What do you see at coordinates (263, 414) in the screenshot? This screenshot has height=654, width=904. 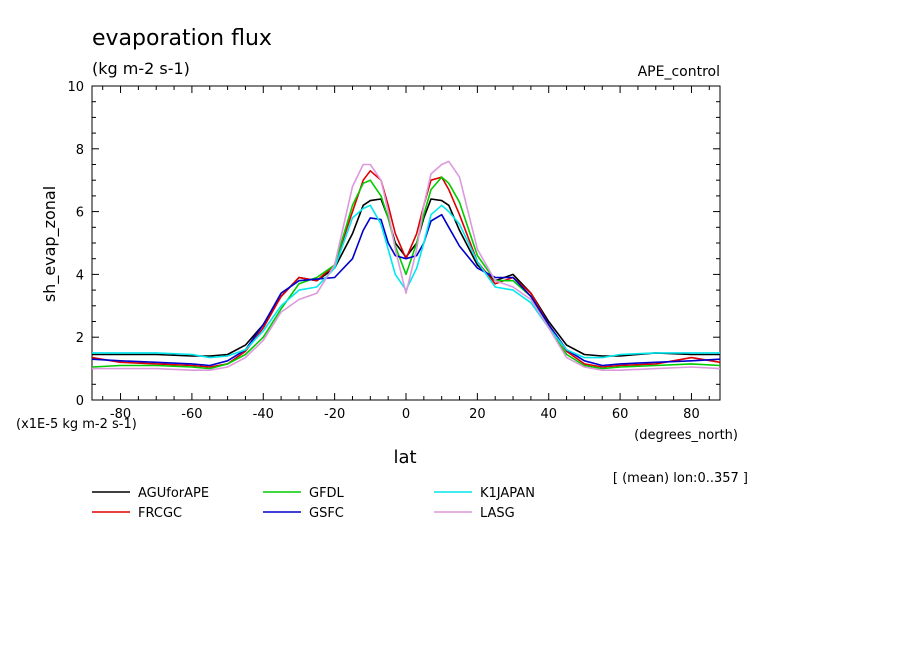 I see `x-tick-label: -40` at bounding box center [263, 414].